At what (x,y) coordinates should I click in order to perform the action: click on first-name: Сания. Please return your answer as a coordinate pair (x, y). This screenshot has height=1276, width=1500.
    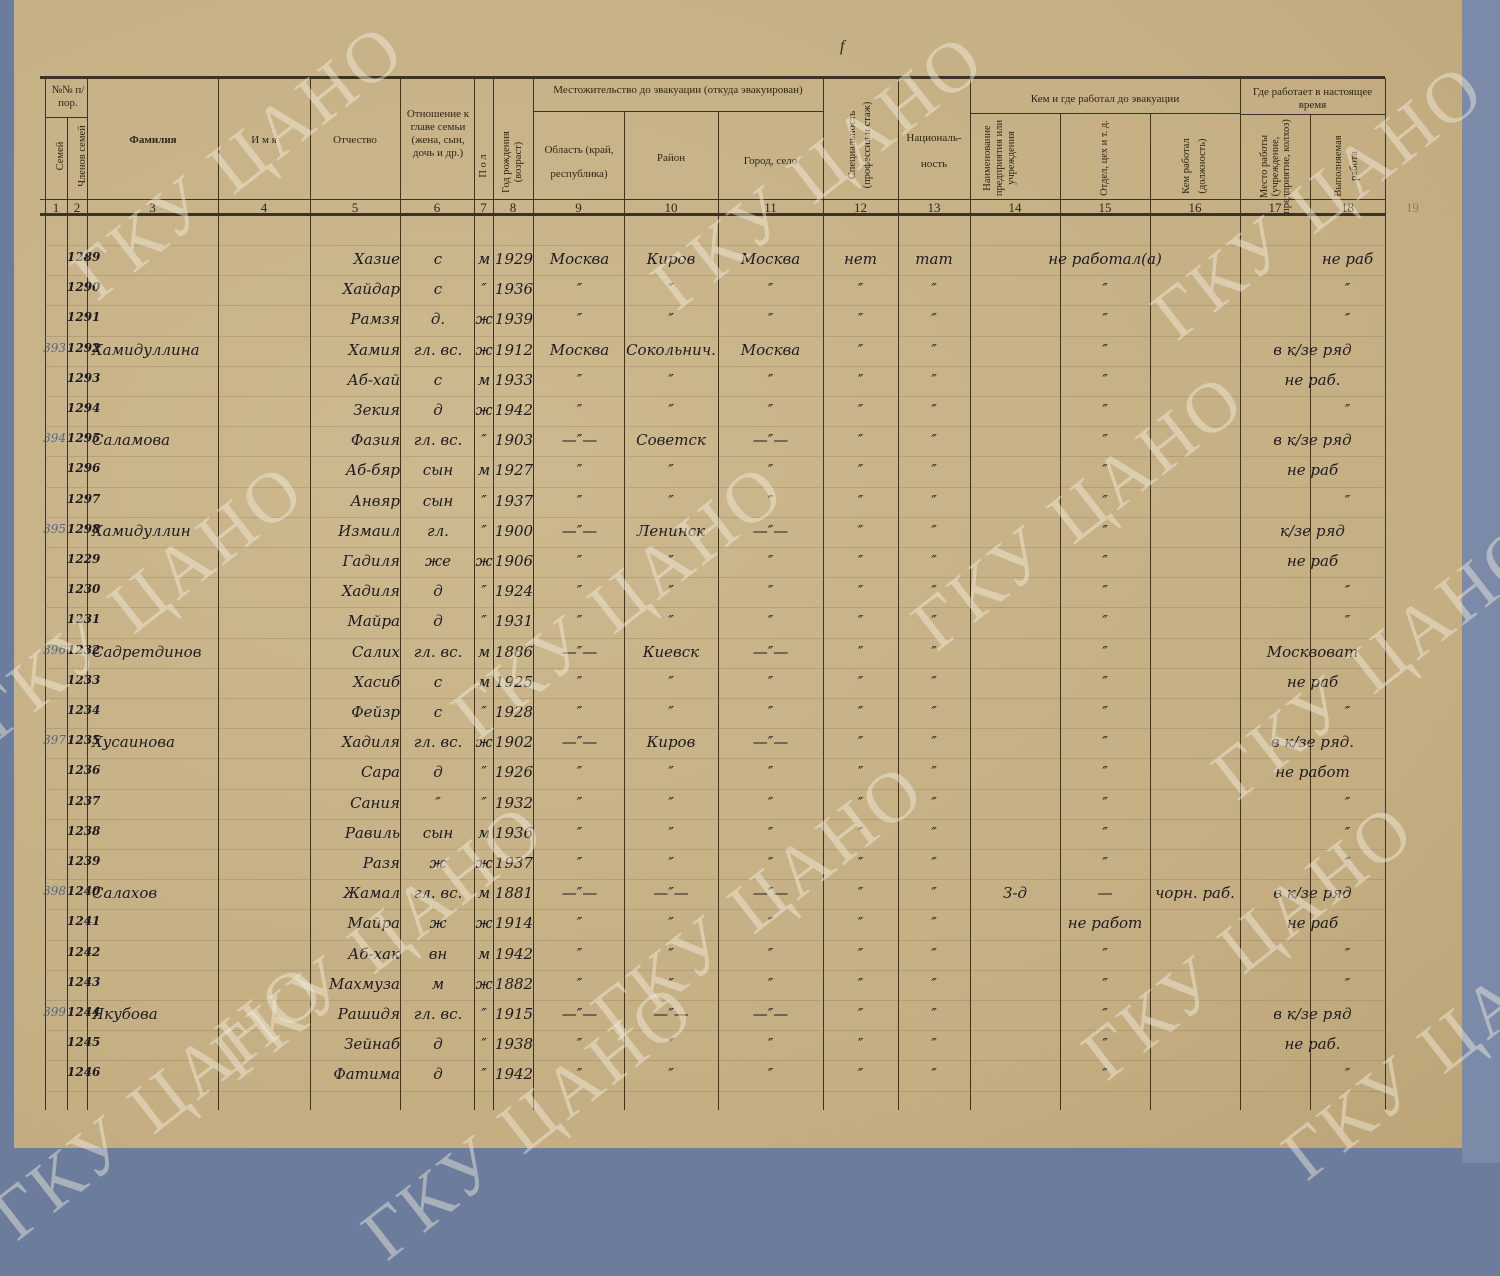
    Looking at the image, I should click on (375, 802).